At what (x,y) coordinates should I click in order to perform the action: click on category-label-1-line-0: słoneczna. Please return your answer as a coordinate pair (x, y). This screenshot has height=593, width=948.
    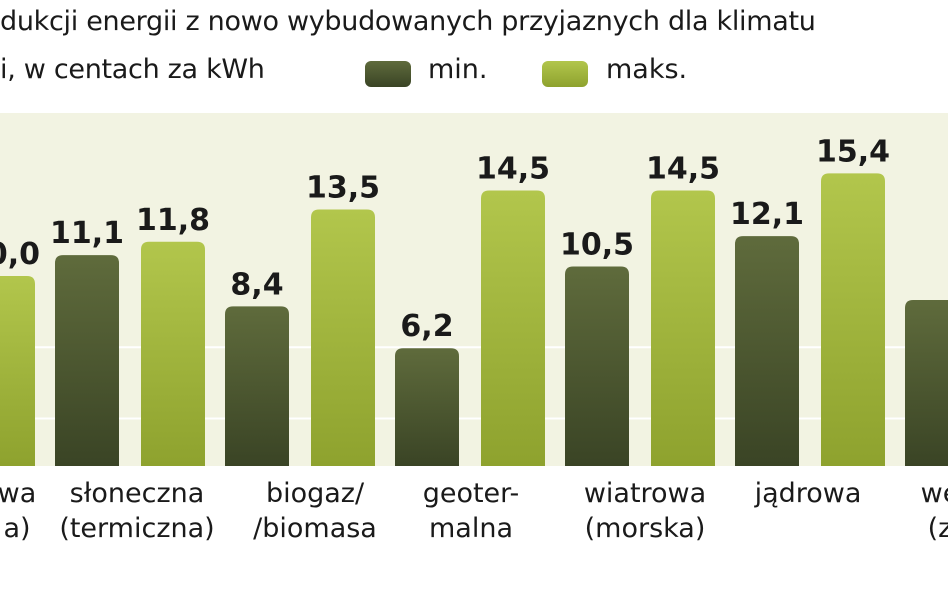
    Looking at the image, I should click on (137, 493).